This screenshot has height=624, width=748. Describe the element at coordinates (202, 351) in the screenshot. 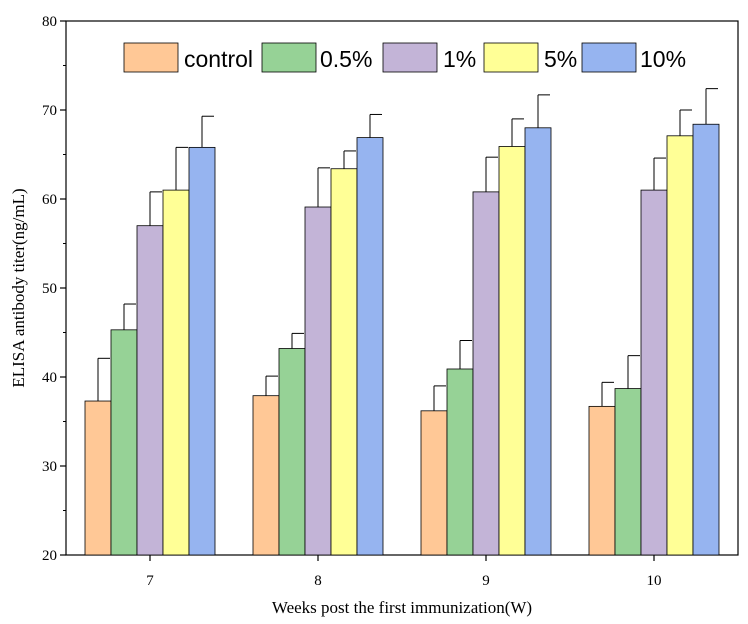

I see `bar-10pct-w7` at that location.